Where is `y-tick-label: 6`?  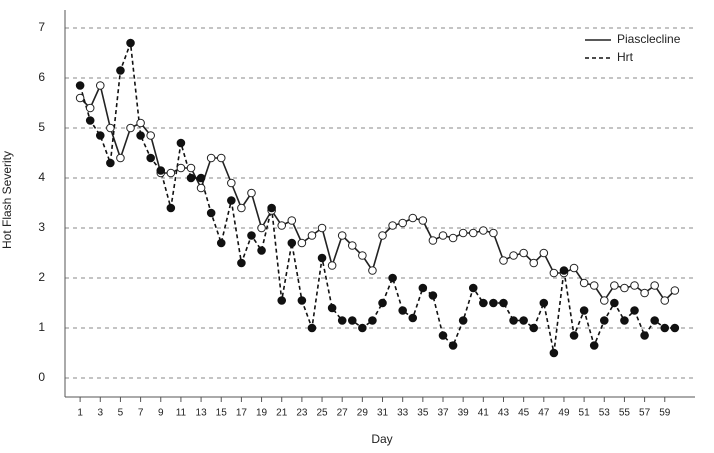 y-tick-label: 6 is located at coordinates (41, 77).